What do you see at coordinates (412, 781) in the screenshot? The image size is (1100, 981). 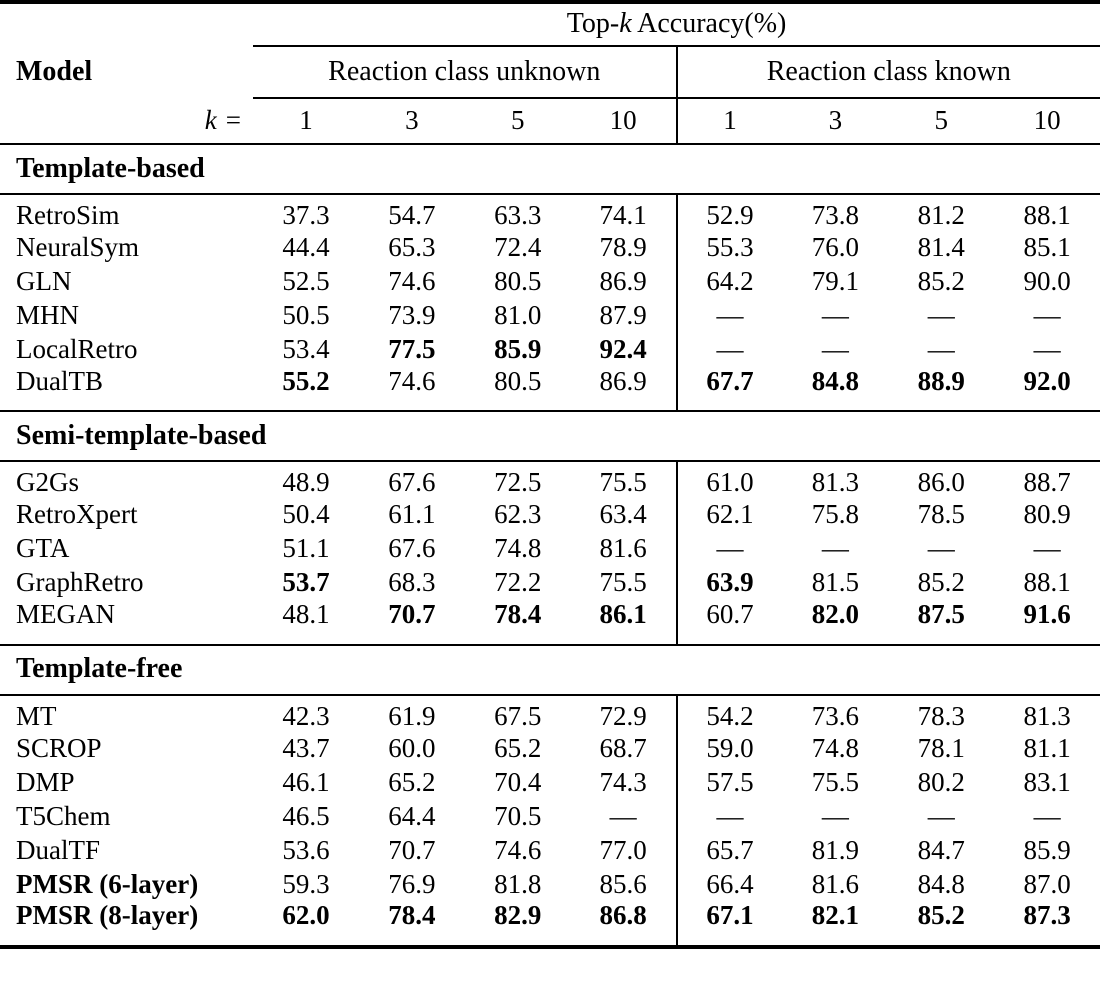 I see `value-cell: 65.2` at bounding box center [412, 781].